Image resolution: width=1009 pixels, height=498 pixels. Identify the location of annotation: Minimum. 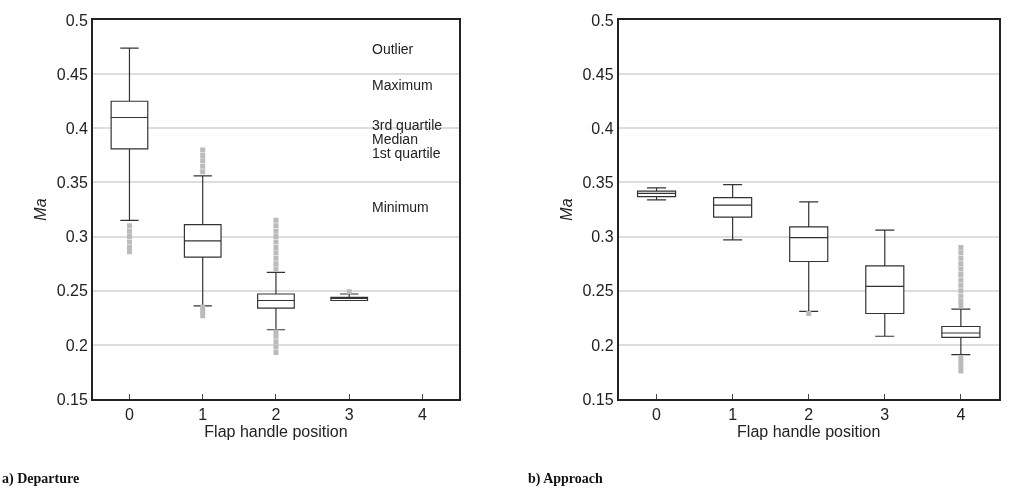
(400, 207).